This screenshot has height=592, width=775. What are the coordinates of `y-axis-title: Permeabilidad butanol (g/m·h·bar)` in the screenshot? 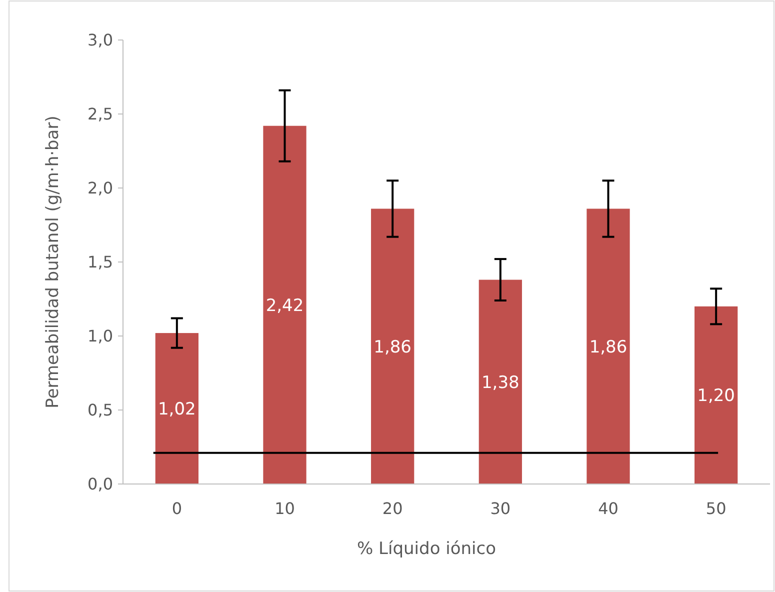 It's located at (53, 262).